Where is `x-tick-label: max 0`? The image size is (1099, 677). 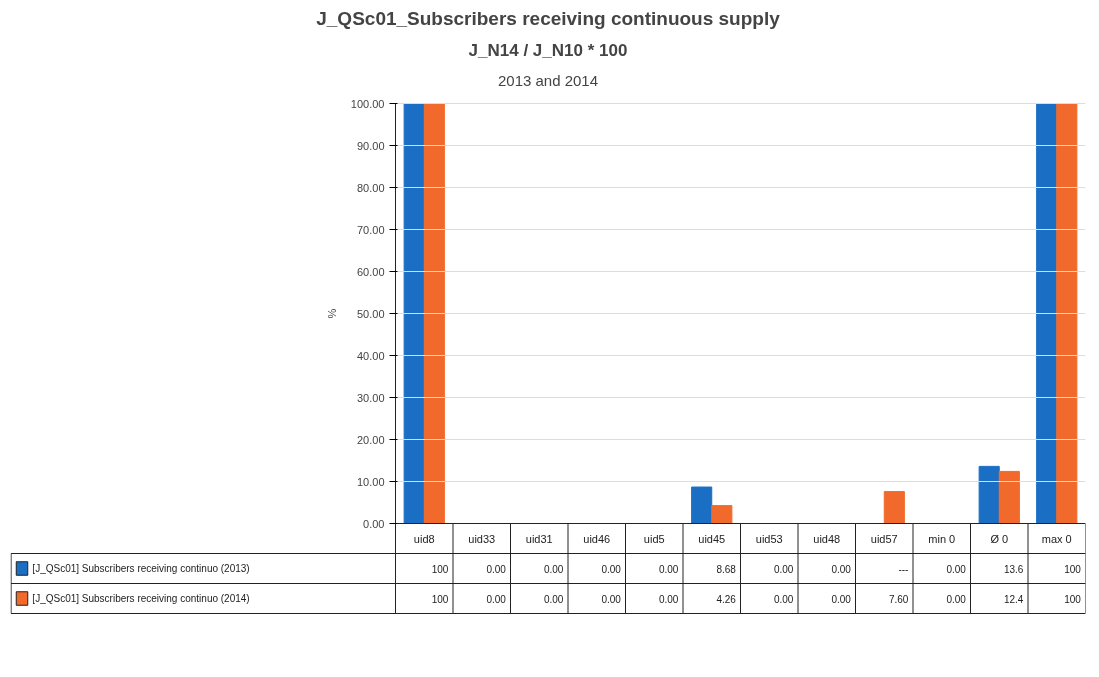
x-tick-label: max 0 is located at coordinates (1056, 538).